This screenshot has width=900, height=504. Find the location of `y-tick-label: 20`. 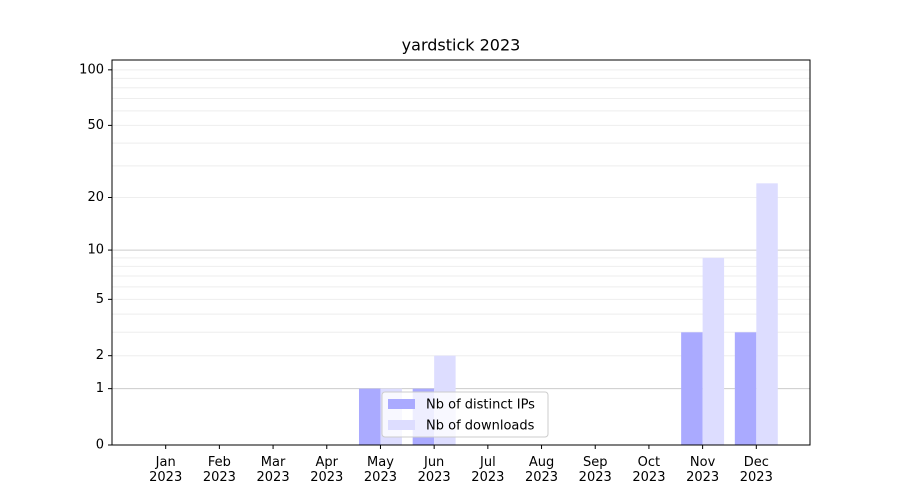

y-tick-label: 20 is located at coordinates (95, 197).